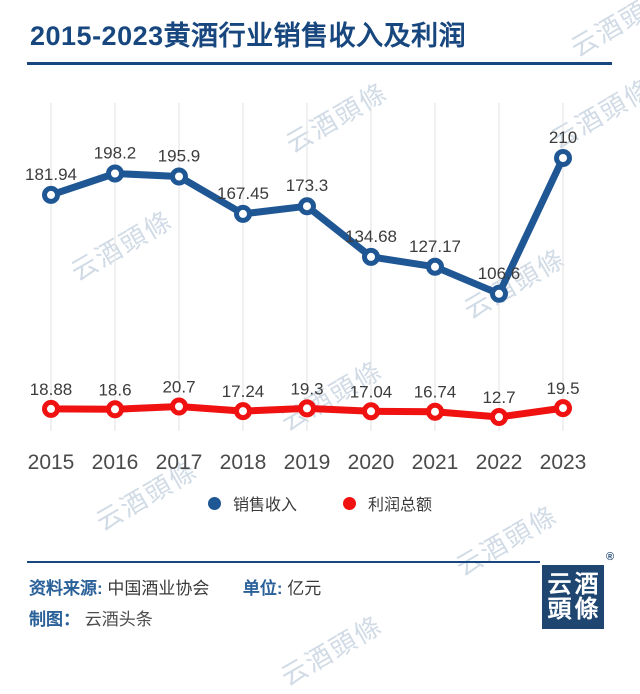 Image resolution: width=640 pixels, height=694 pixels. I want to click on revenue-dot-icon, so click(214, 503).